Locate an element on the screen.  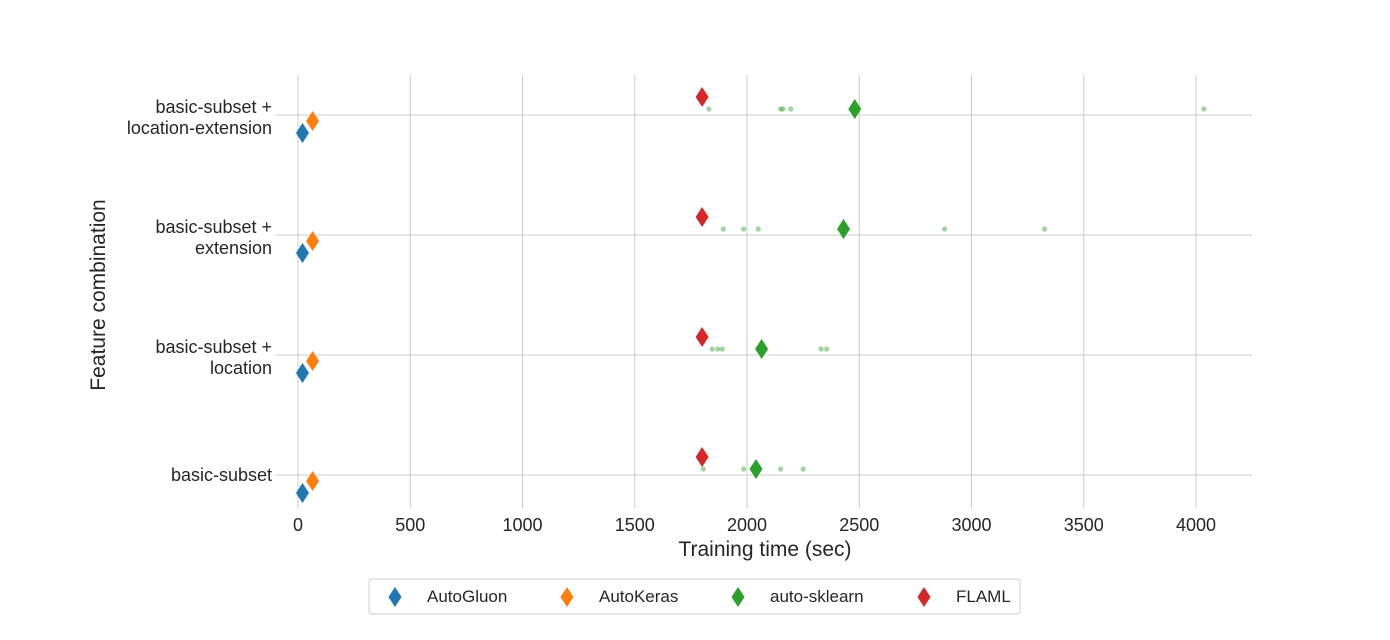
x-tick-label: 500 is located at coordinates (410, 525).